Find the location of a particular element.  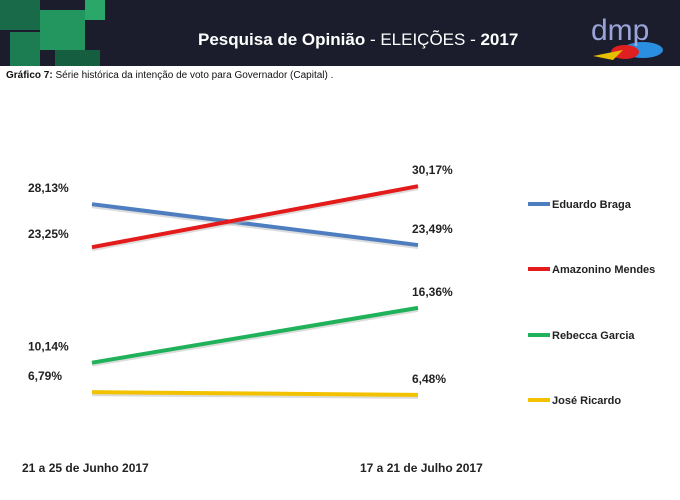

svg-text: dmp is located at coordinates (620, 30).